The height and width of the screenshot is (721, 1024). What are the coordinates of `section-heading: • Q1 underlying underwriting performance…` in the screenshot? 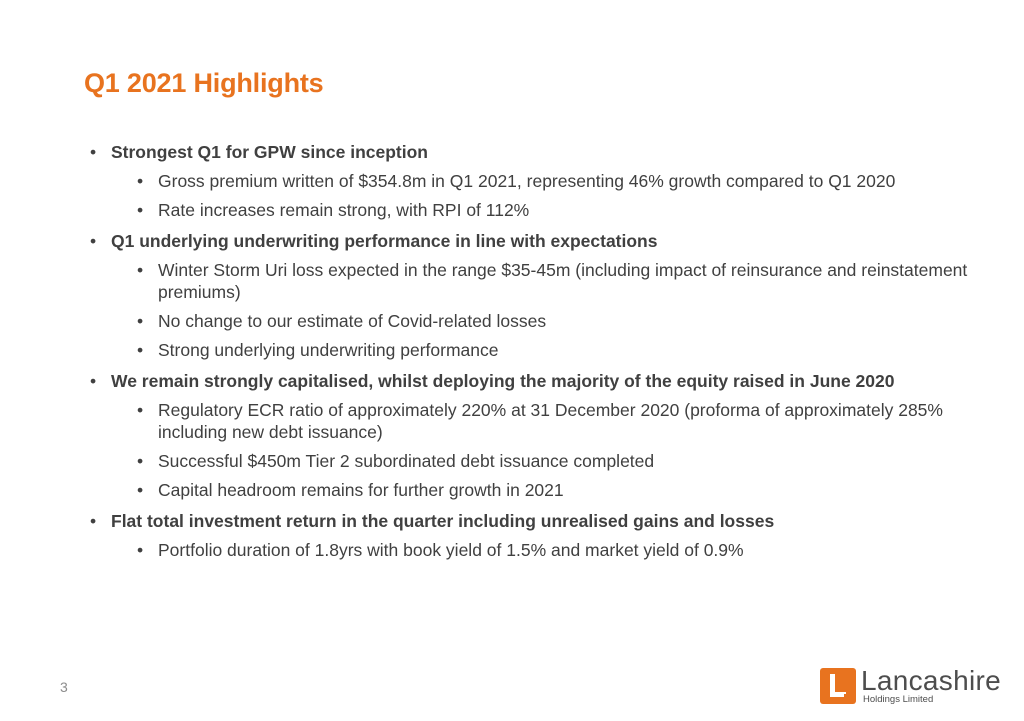 It's located at (540, 241).